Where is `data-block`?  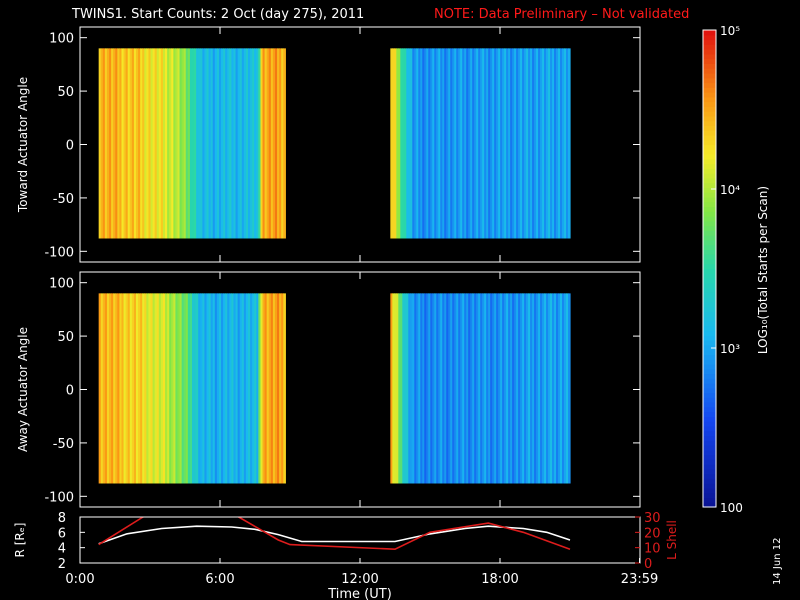
data-block is located at coordinates (480, 143).